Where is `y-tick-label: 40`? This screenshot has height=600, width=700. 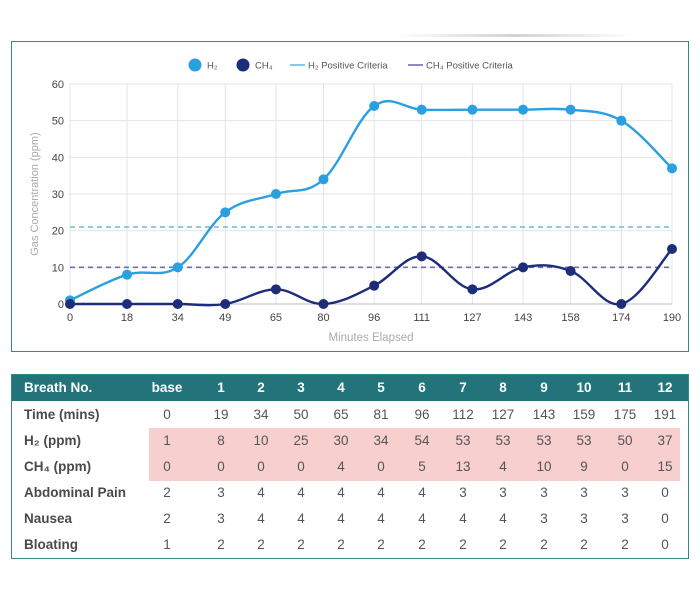
y-tick-label: 40 is located at coordinates (58, 158).